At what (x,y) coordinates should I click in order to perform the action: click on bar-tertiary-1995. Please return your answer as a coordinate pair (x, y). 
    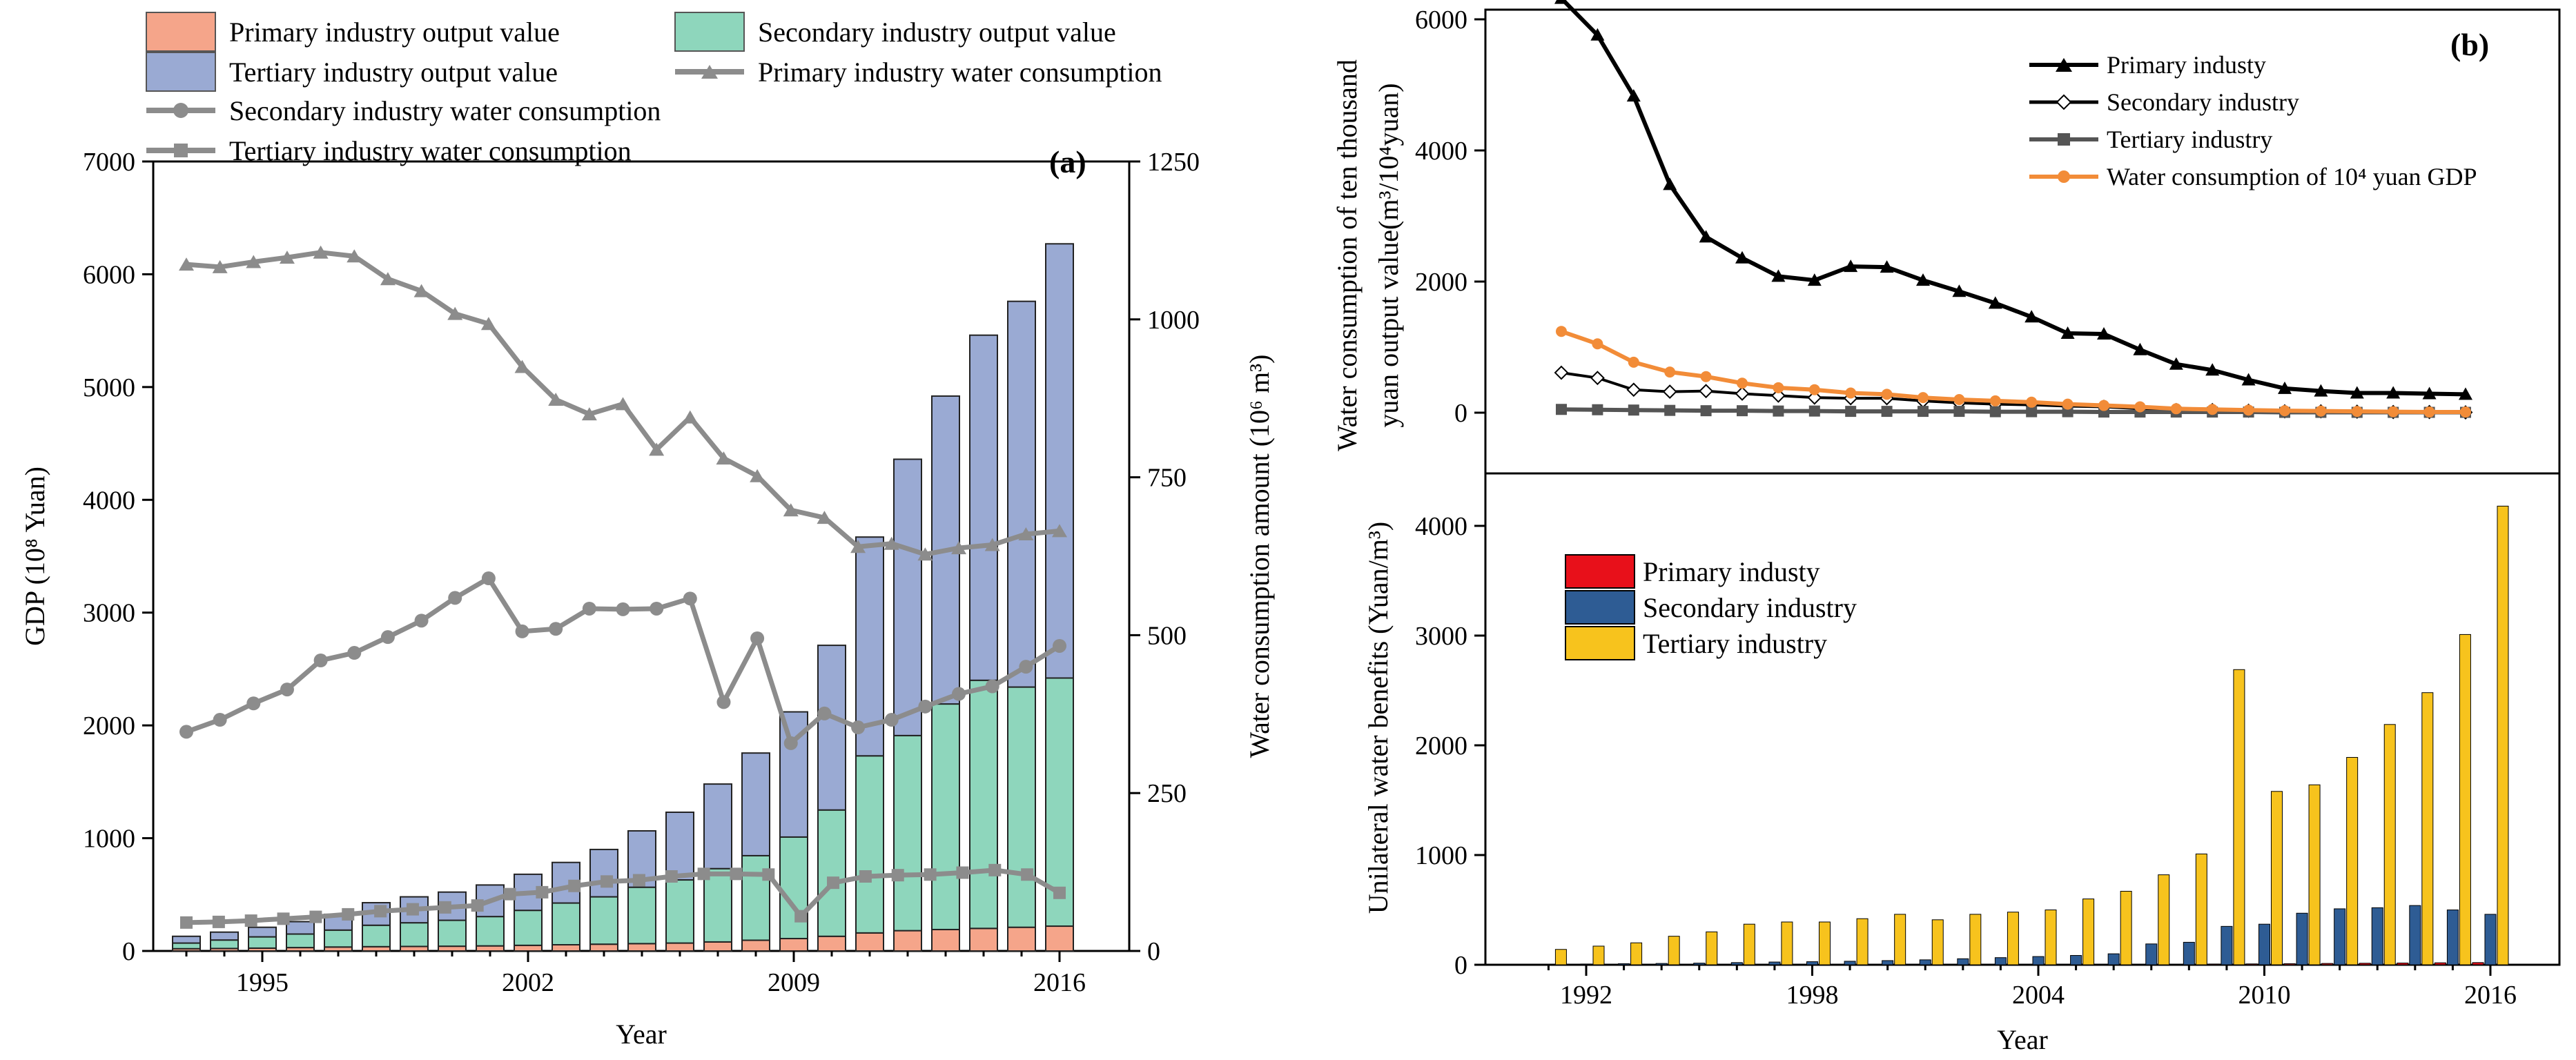
    Looking at the image, I should click on (262, 932).